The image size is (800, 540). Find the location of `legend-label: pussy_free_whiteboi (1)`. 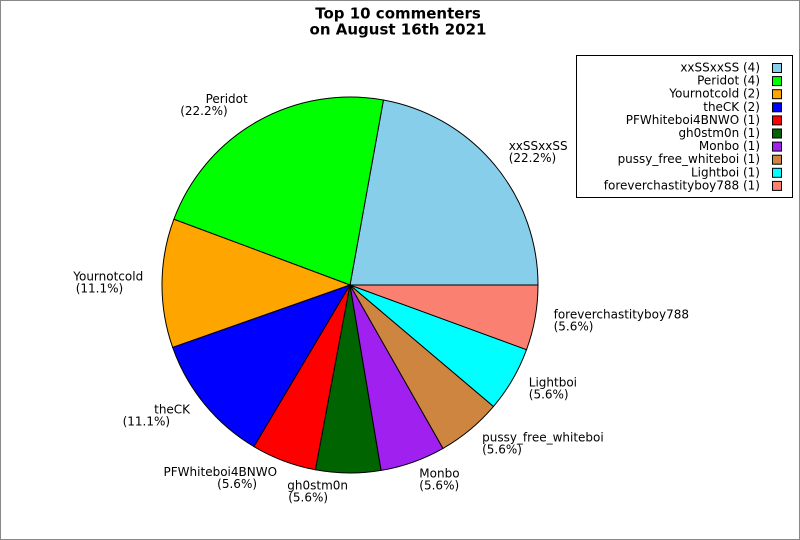

legend-label: pussy_free_whiteboi (1) is located at coordinates (689, 159).